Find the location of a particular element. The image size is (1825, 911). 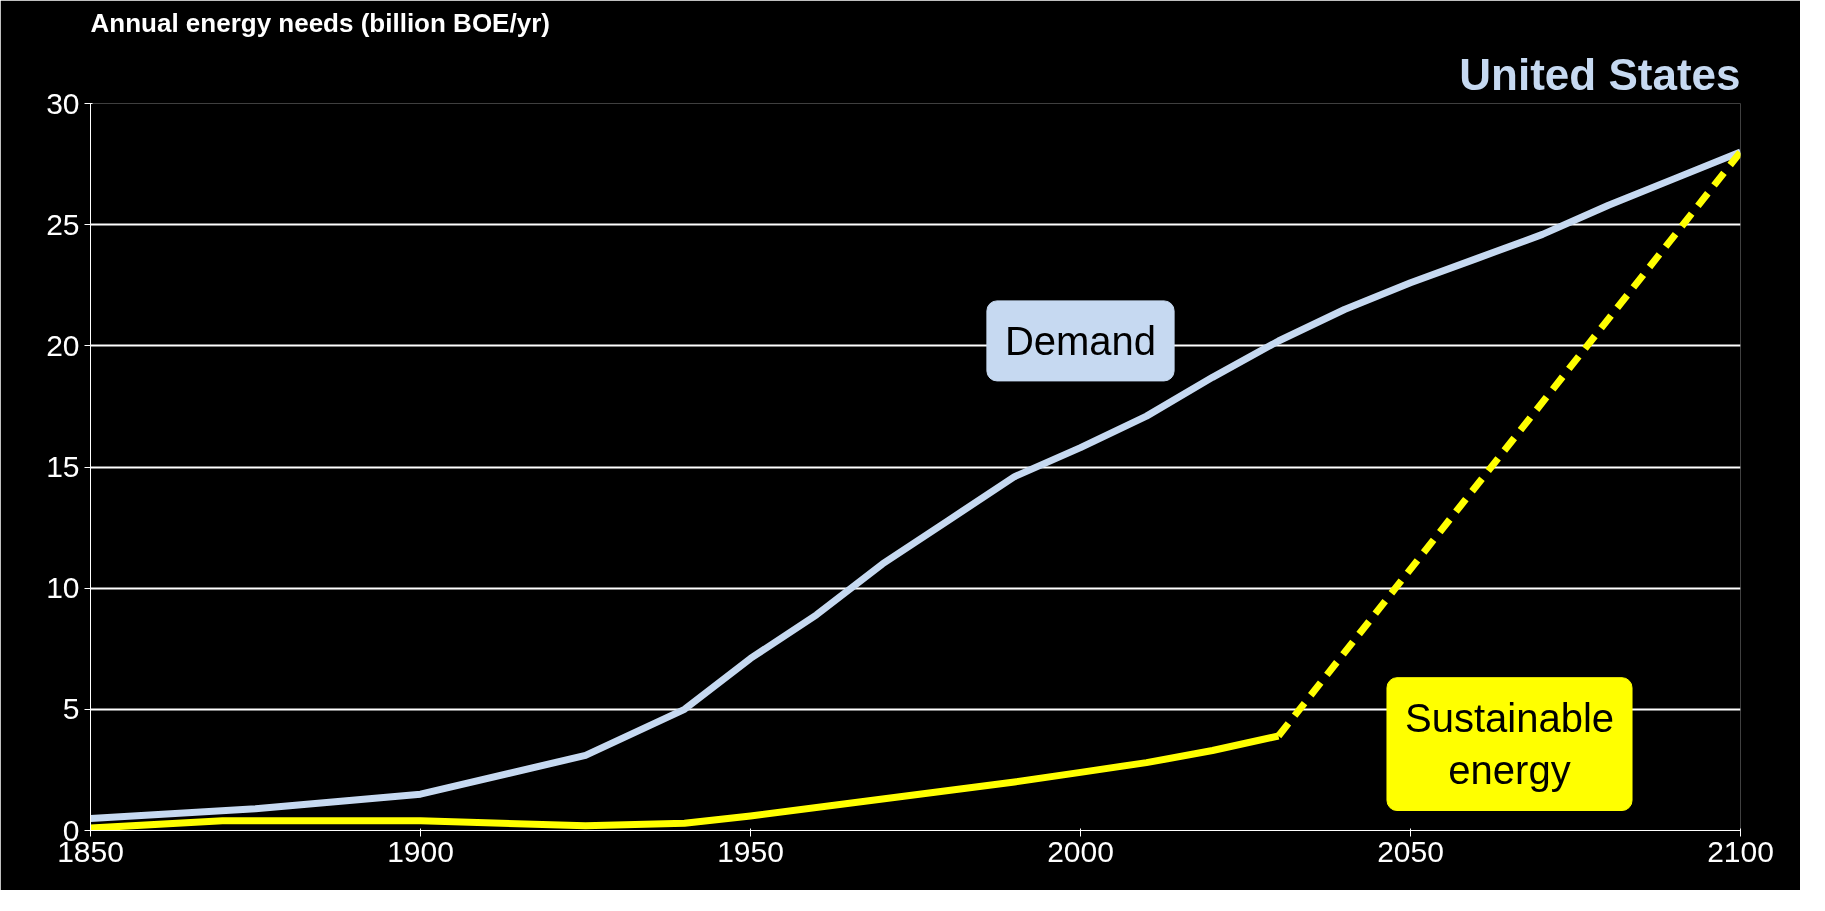

y-tick-label: 10 is located at coordinates (63, 588).